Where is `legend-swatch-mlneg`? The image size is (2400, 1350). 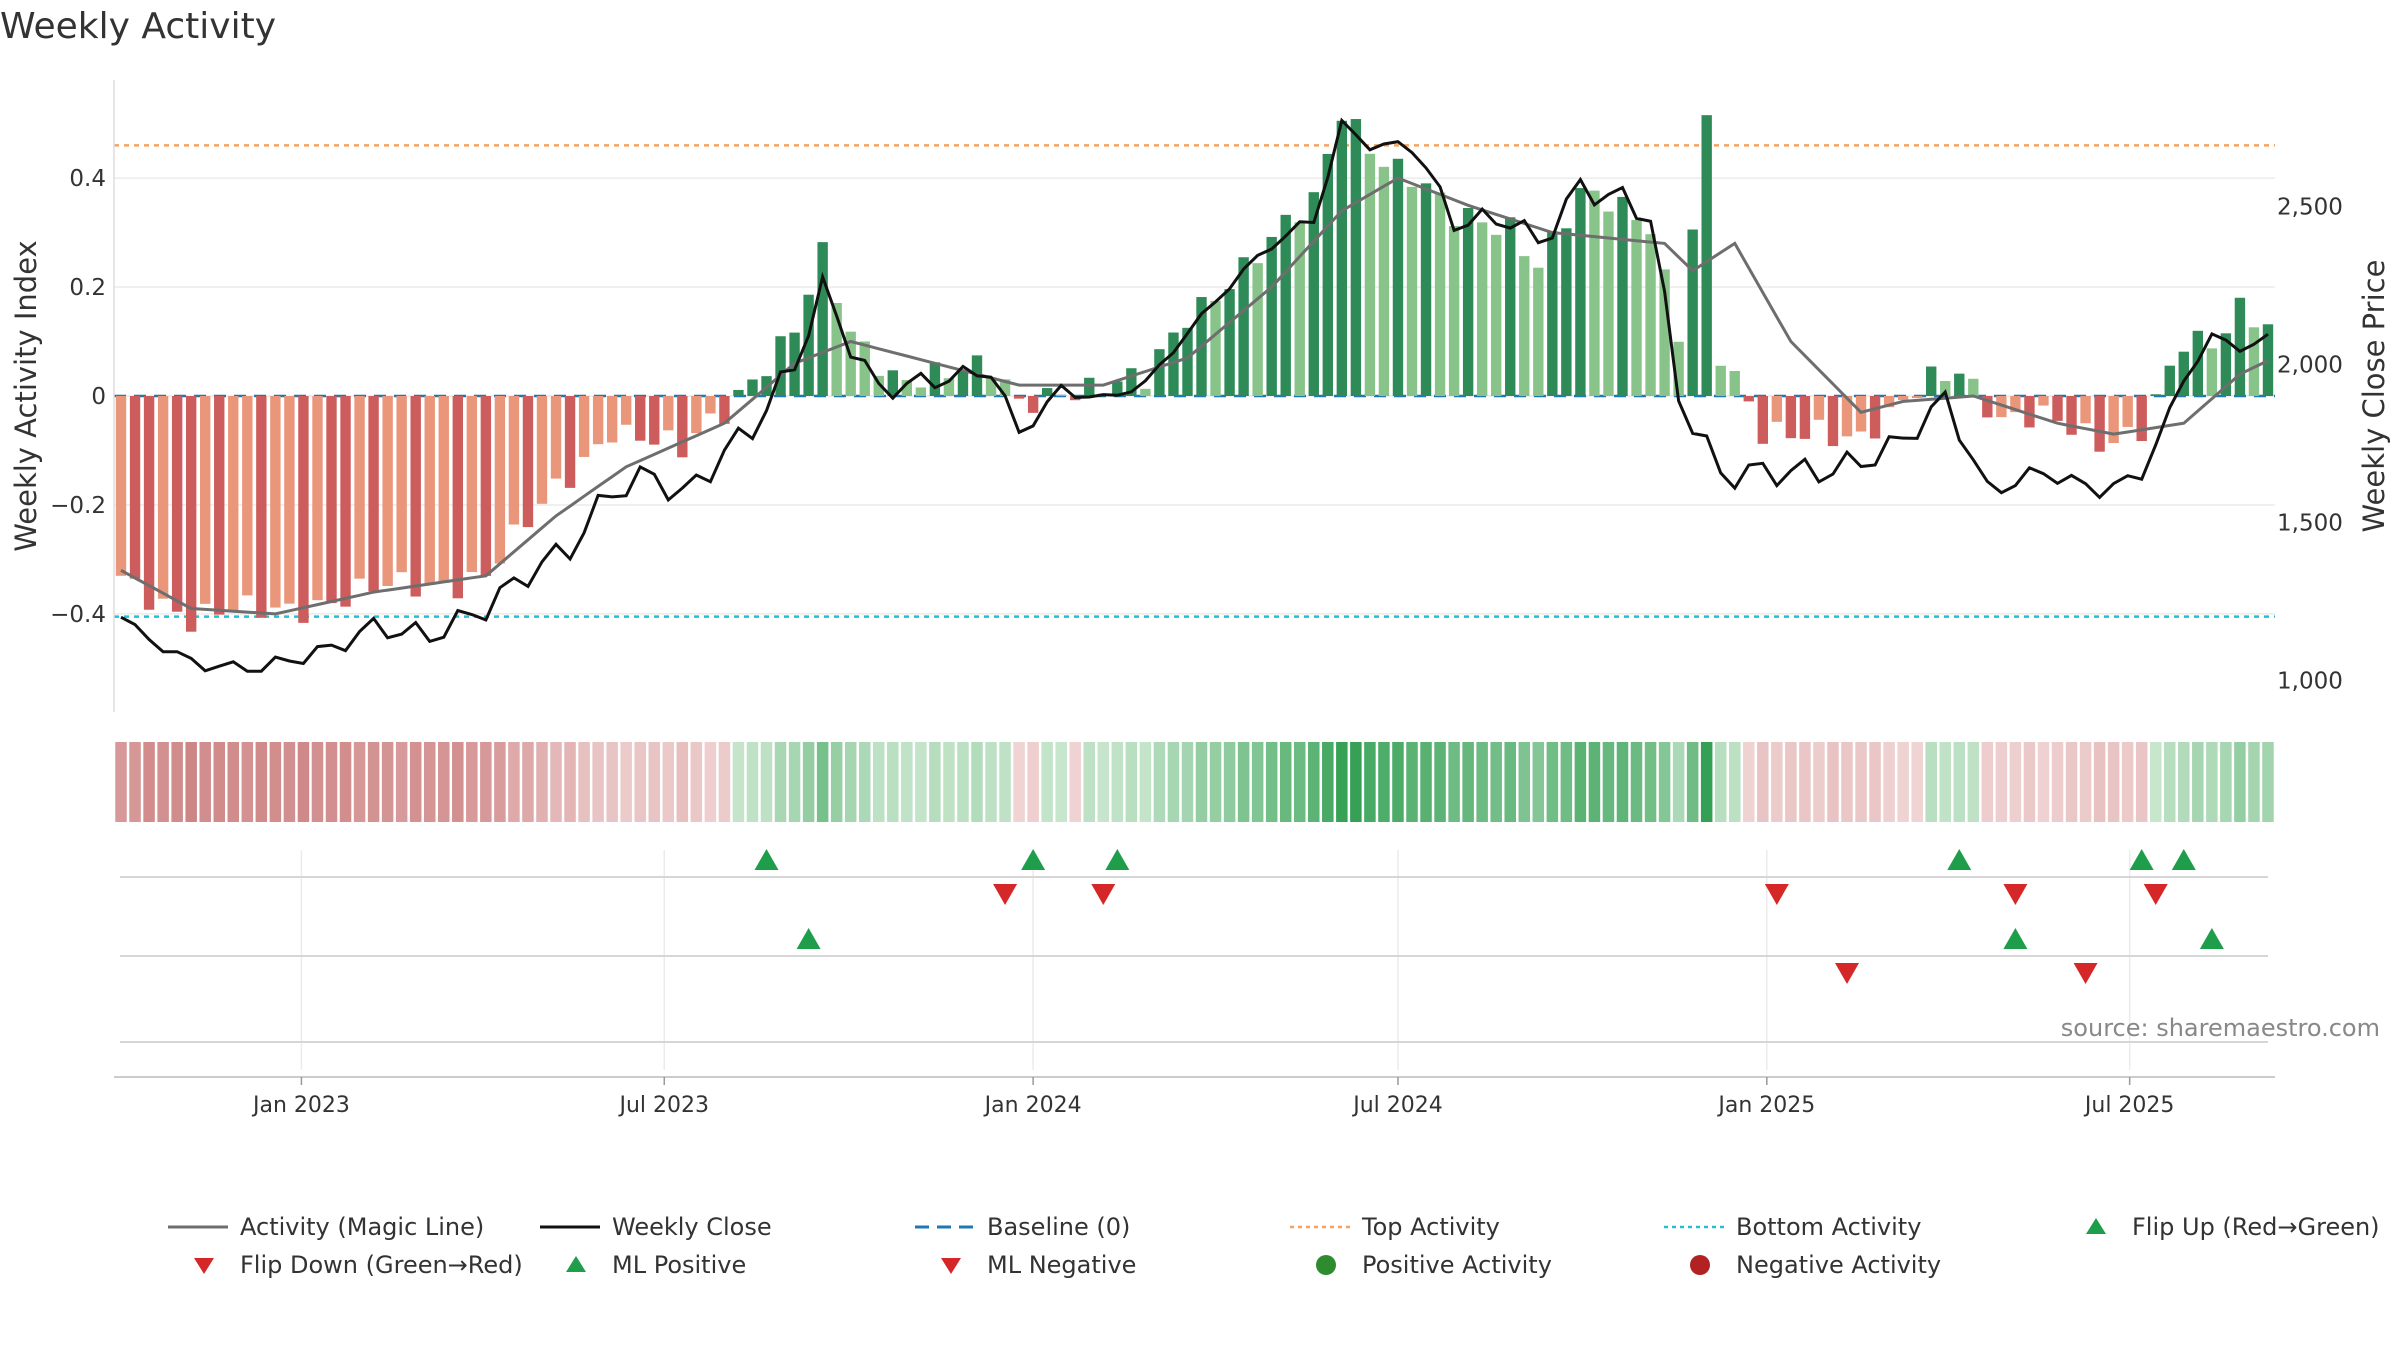 legend-swatch-mlneg is located at coordinates (951, 1266).